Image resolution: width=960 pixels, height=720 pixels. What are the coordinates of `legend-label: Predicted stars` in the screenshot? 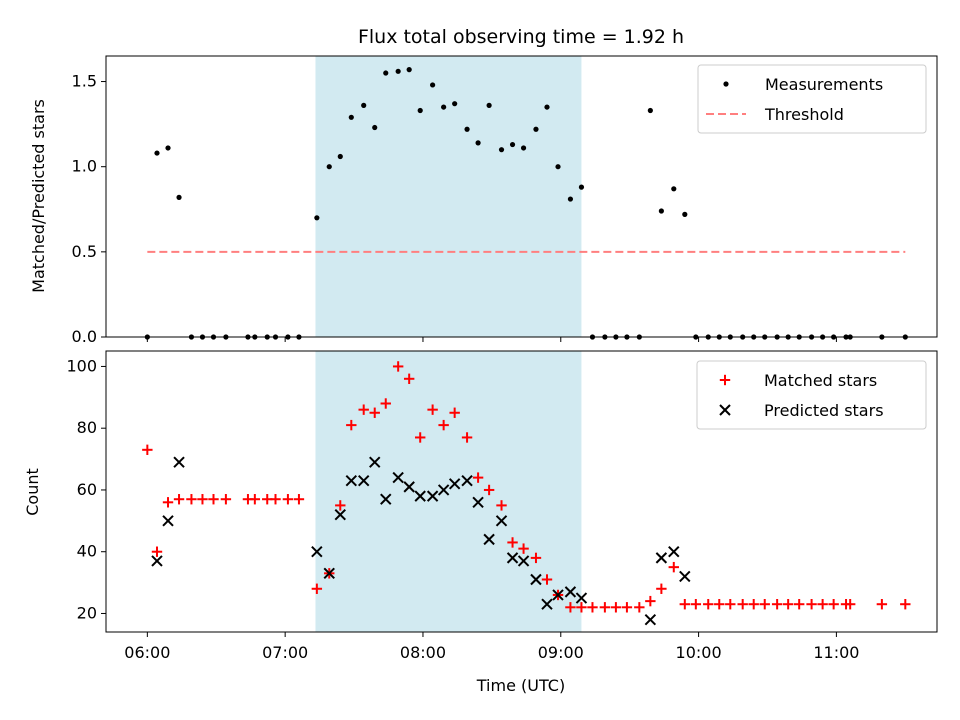 It's located at (824, 410).